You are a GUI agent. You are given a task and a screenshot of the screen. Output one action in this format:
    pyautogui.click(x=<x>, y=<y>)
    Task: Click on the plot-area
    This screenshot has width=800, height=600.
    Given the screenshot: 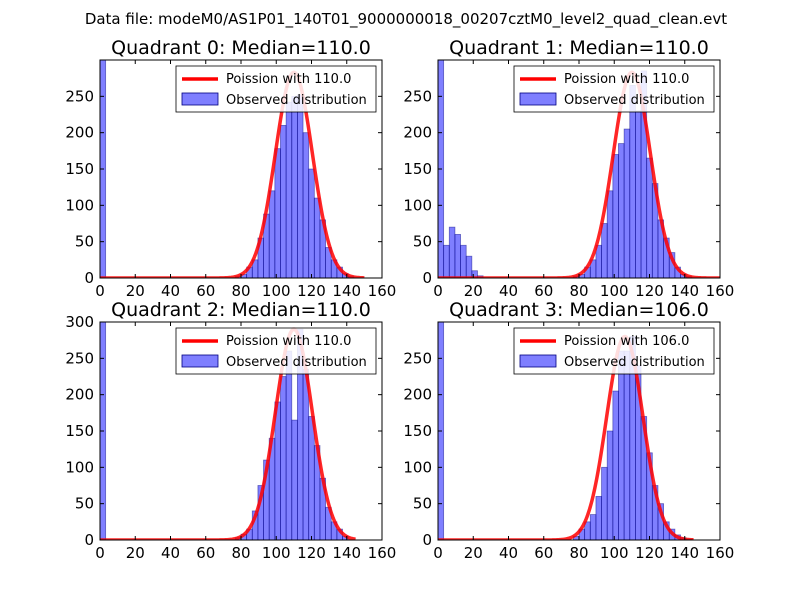 What is the action you would take?
    pyautogui.click(x=232, y=169)
    